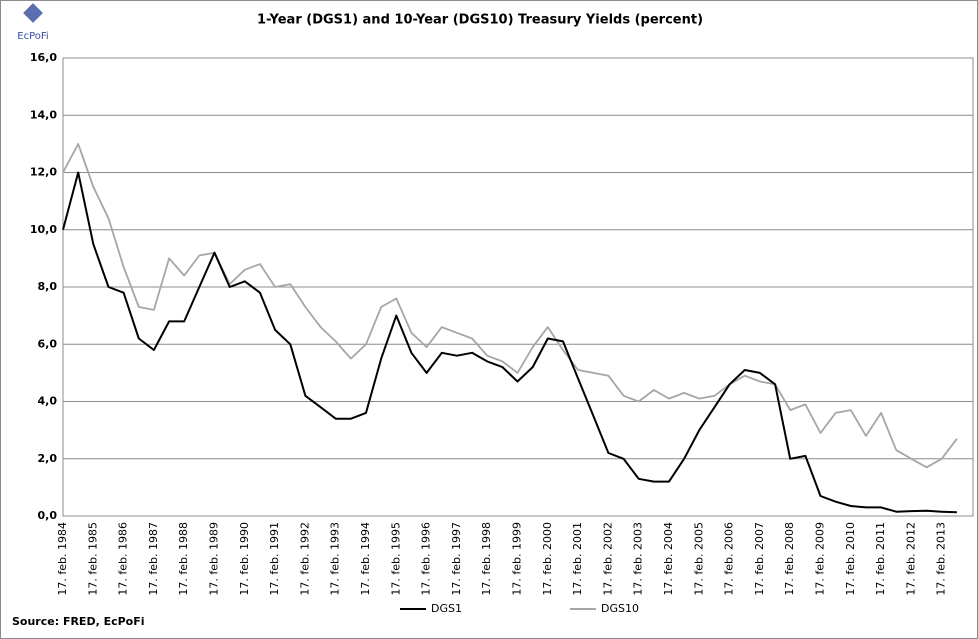  I want to click on x-tick-label: 17. feb. 2011, so click(880, 559).